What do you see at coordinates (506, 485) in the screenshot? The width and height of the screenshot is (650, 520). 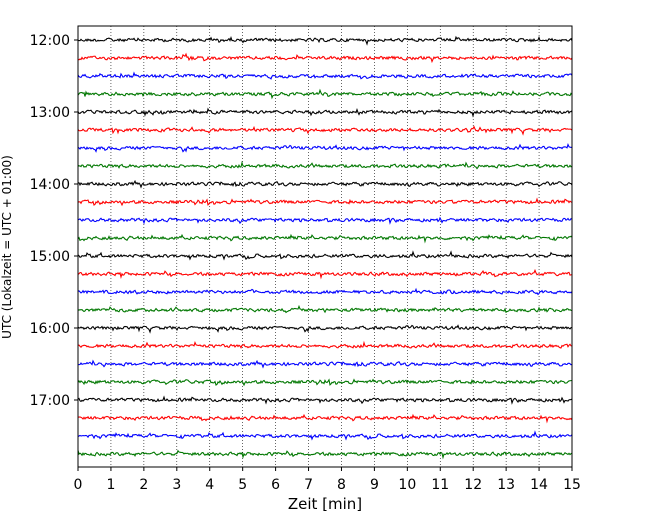 I see `x-tick-label: 13` at bounding box center [506, 485].